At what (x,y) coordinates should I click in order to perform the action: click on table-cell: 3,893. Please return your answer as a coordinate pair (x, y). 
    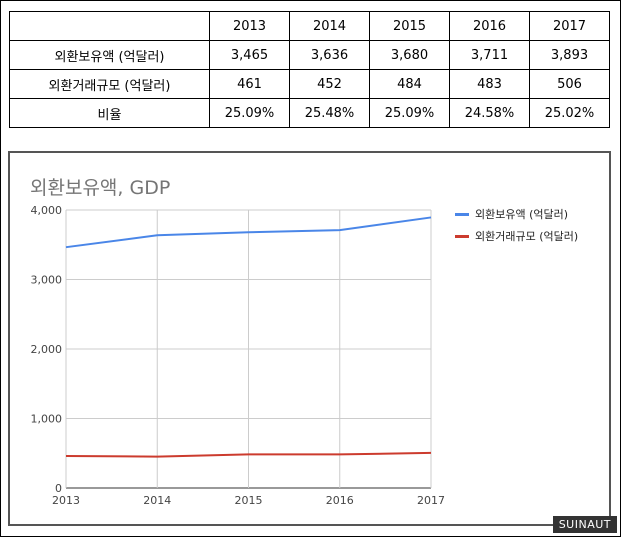
    Looking at the image, I should click on (569, 55).